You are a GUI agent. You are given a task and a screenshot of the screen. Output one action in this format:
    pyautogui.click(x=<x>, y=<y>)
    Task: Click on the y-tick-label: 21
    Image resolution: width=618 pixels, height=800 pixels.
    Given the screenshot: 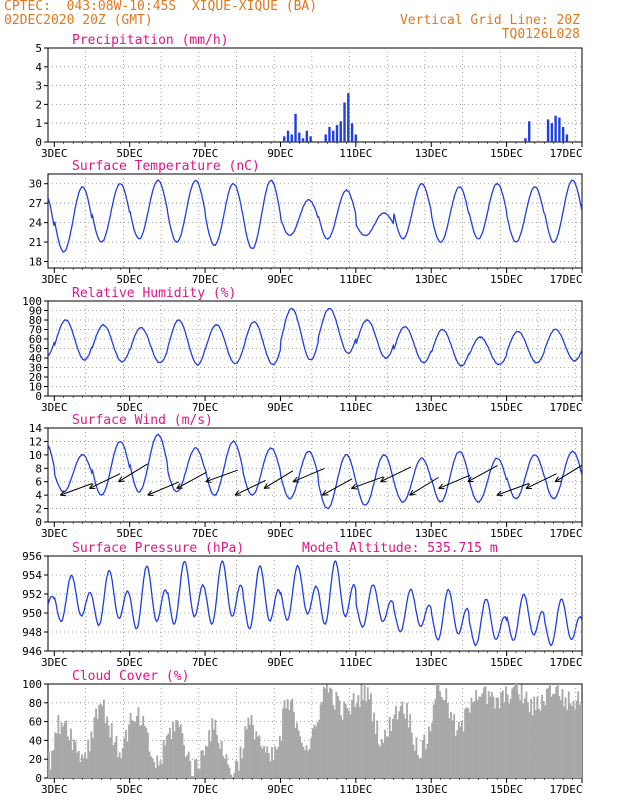 What is the action you would take?
    pyautogui.click(x=35, y=242)
    